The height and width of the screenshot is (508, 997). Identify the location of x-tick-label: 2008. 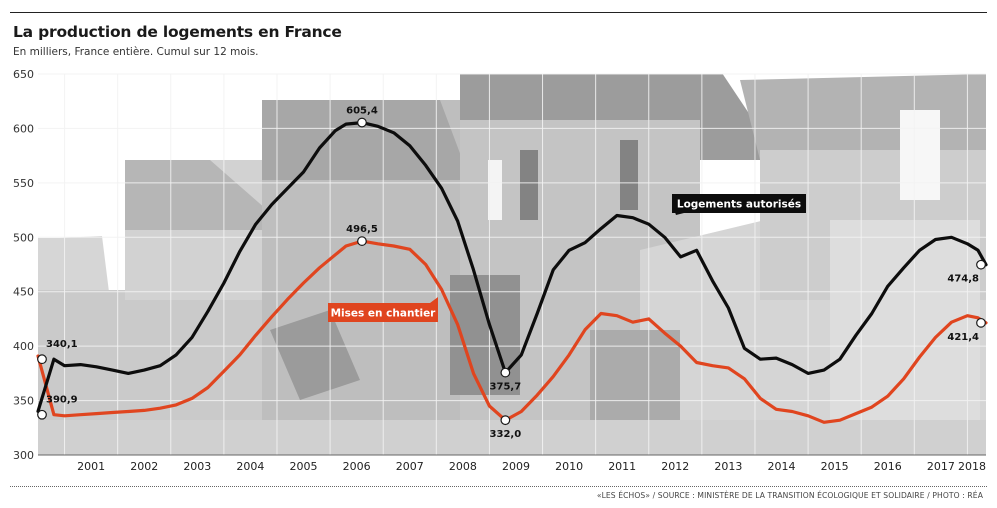
(463, 466).